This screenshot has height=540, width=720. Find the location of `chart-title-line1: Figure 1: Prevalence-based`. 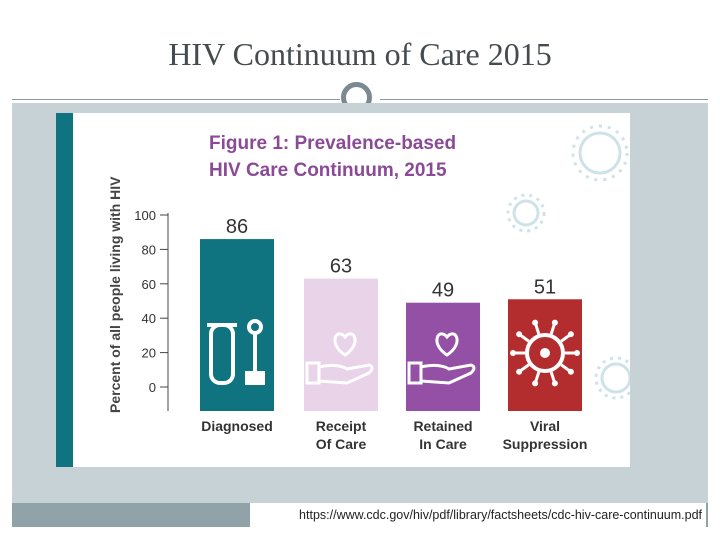

chart-title-line1: Figure 1: Prevalence-based is located at coordinates (332, 143).